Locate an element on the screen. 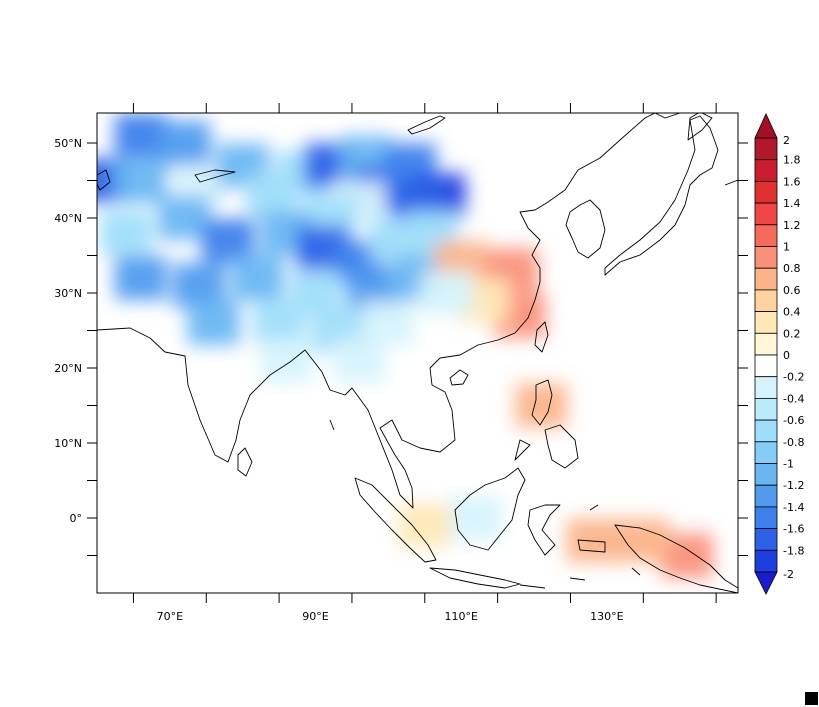 The image size is (819, 707). lat-label: 50°N is located at coordinates (68, 143).